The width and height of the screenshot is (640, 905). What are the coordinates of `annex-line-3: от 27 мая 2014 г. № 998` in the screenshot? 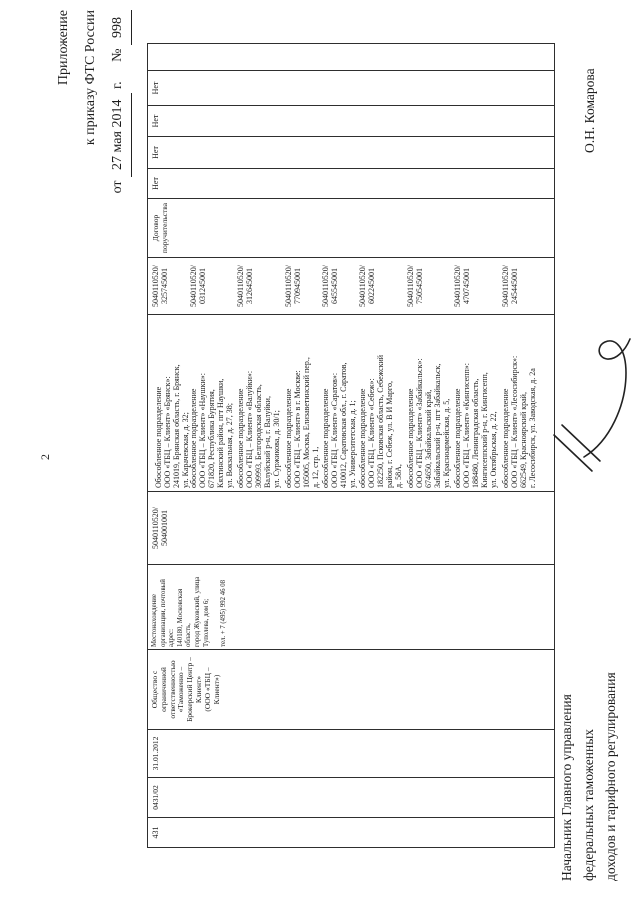 It's located at (118, 101).